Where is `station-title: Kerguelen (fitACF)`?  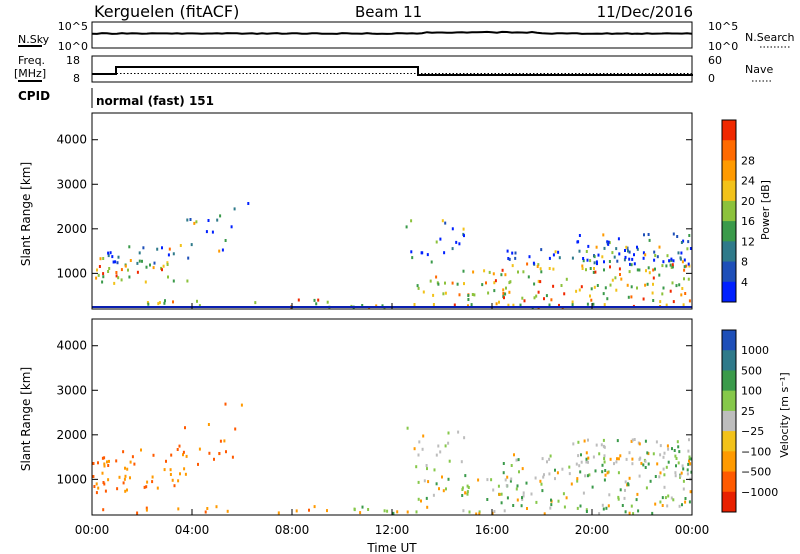
station-title: Kerguelen (fitACF) is located at coordinates (166, 11).